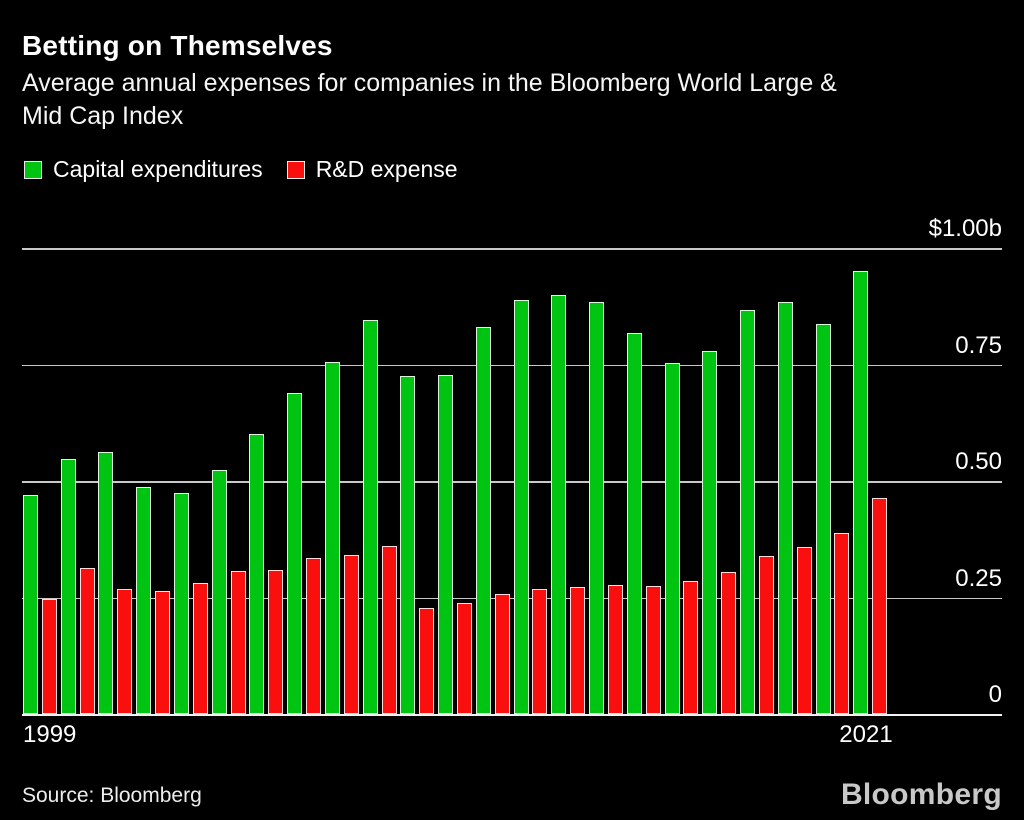  I want to click on legend-item-capex: Capital expenditures, so click(143, 169).